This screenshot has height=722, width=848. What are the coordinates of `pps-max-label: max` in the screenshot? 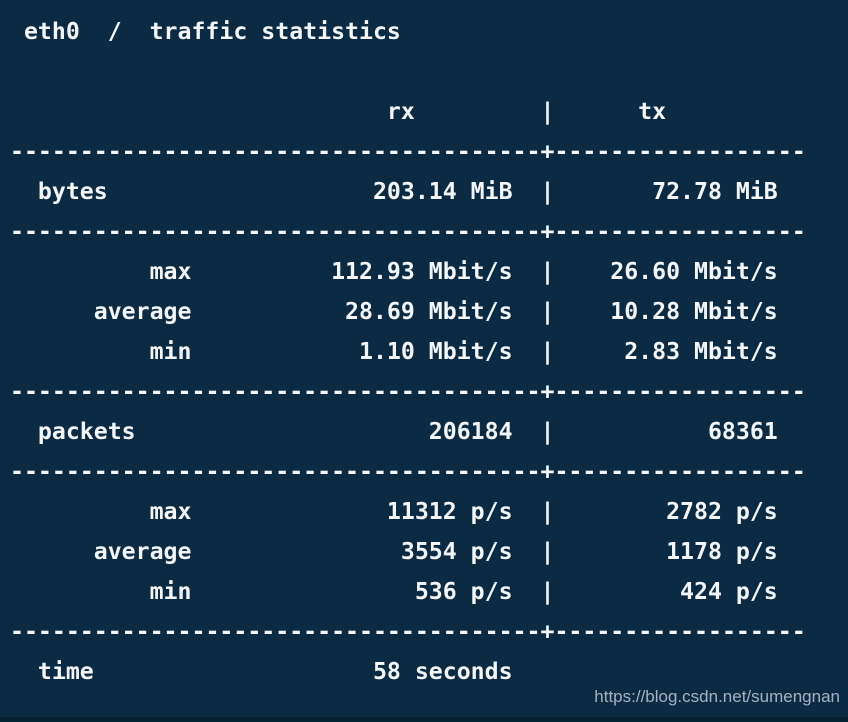 It's located at (170, 511).